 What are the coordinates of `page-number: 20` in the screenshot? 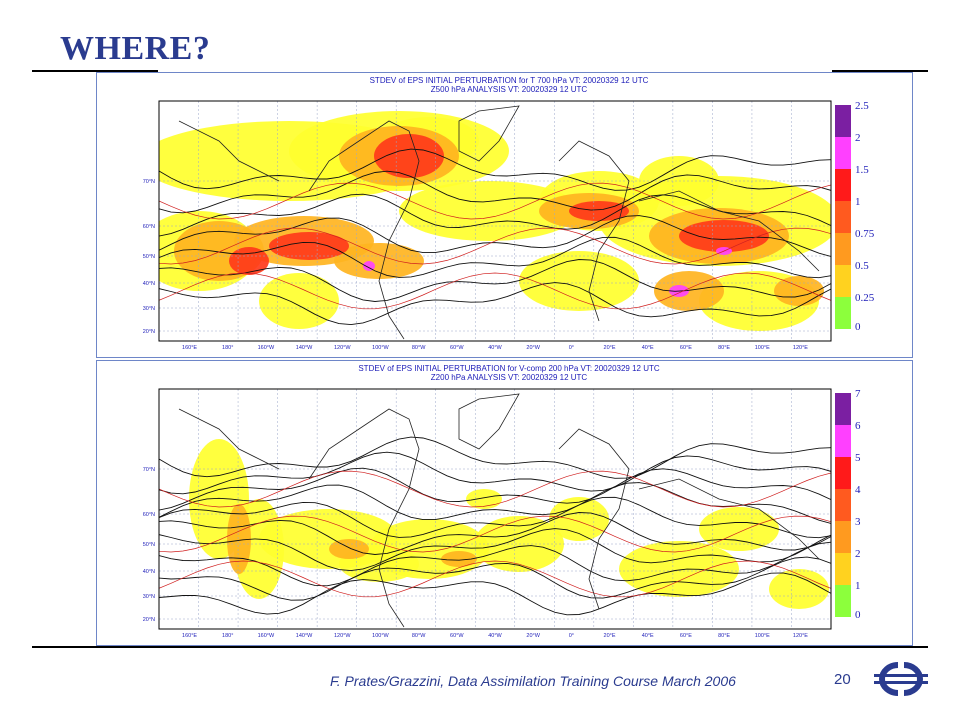 It's located at (842, 679).